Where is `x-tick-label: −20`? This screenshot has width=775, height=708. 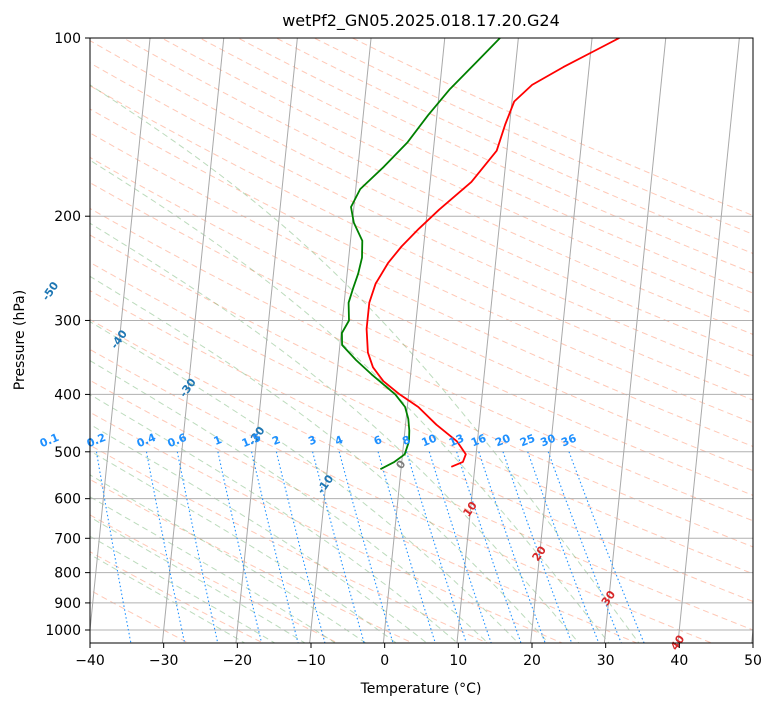
x-tick-label: −20 is located at coordinates (238, 661).